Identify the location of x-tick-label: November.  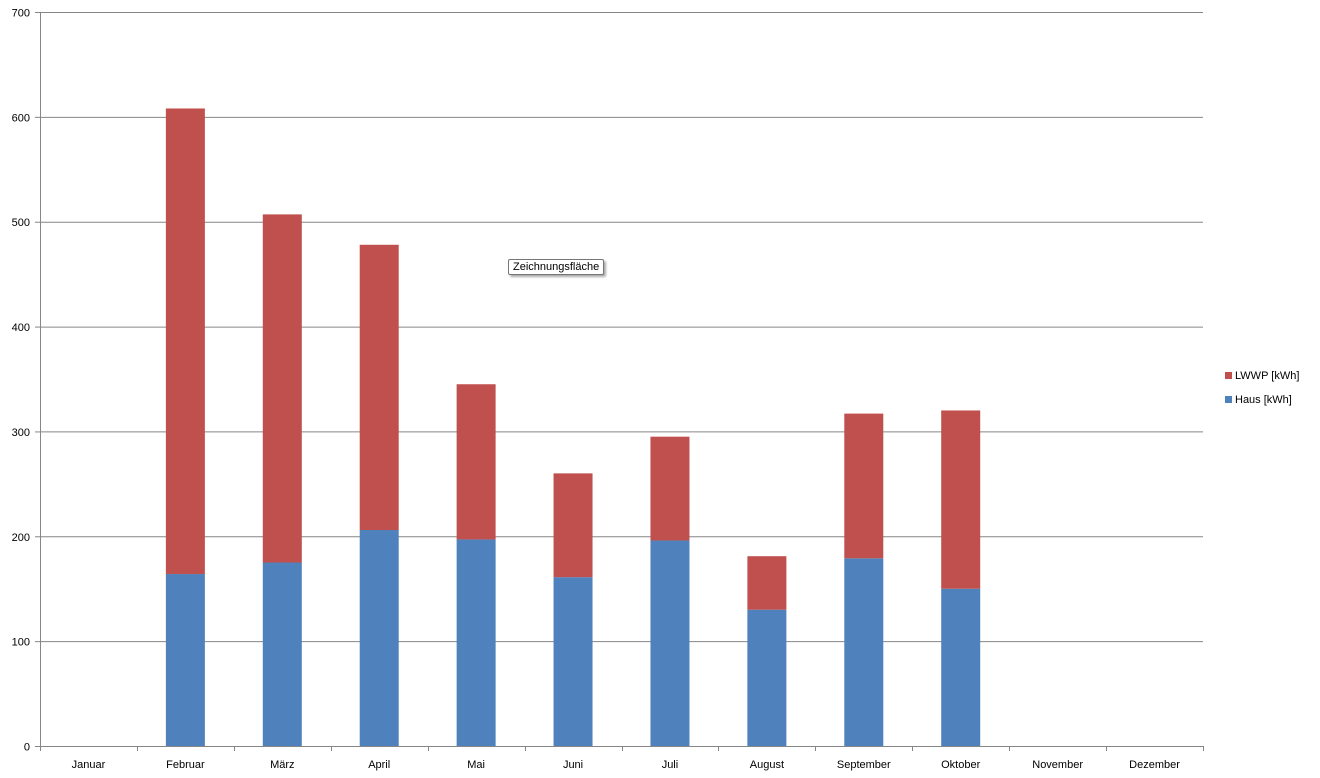
(1057, 765).